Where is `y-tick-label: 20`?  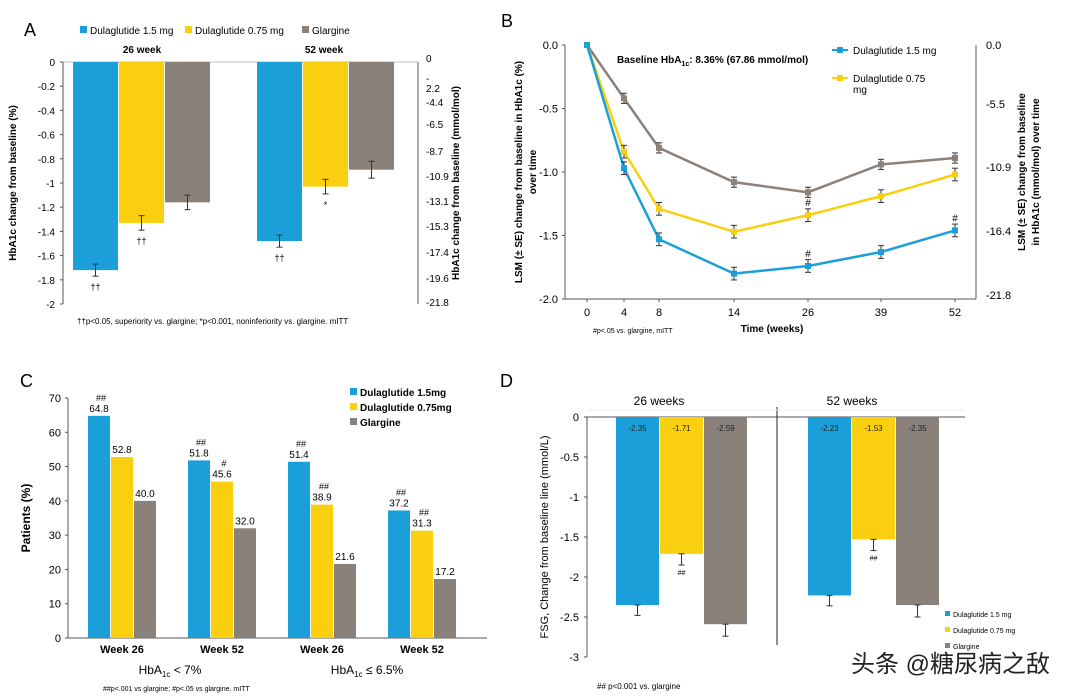
y-tick-label: 20 is located at coordinates (55, 570).